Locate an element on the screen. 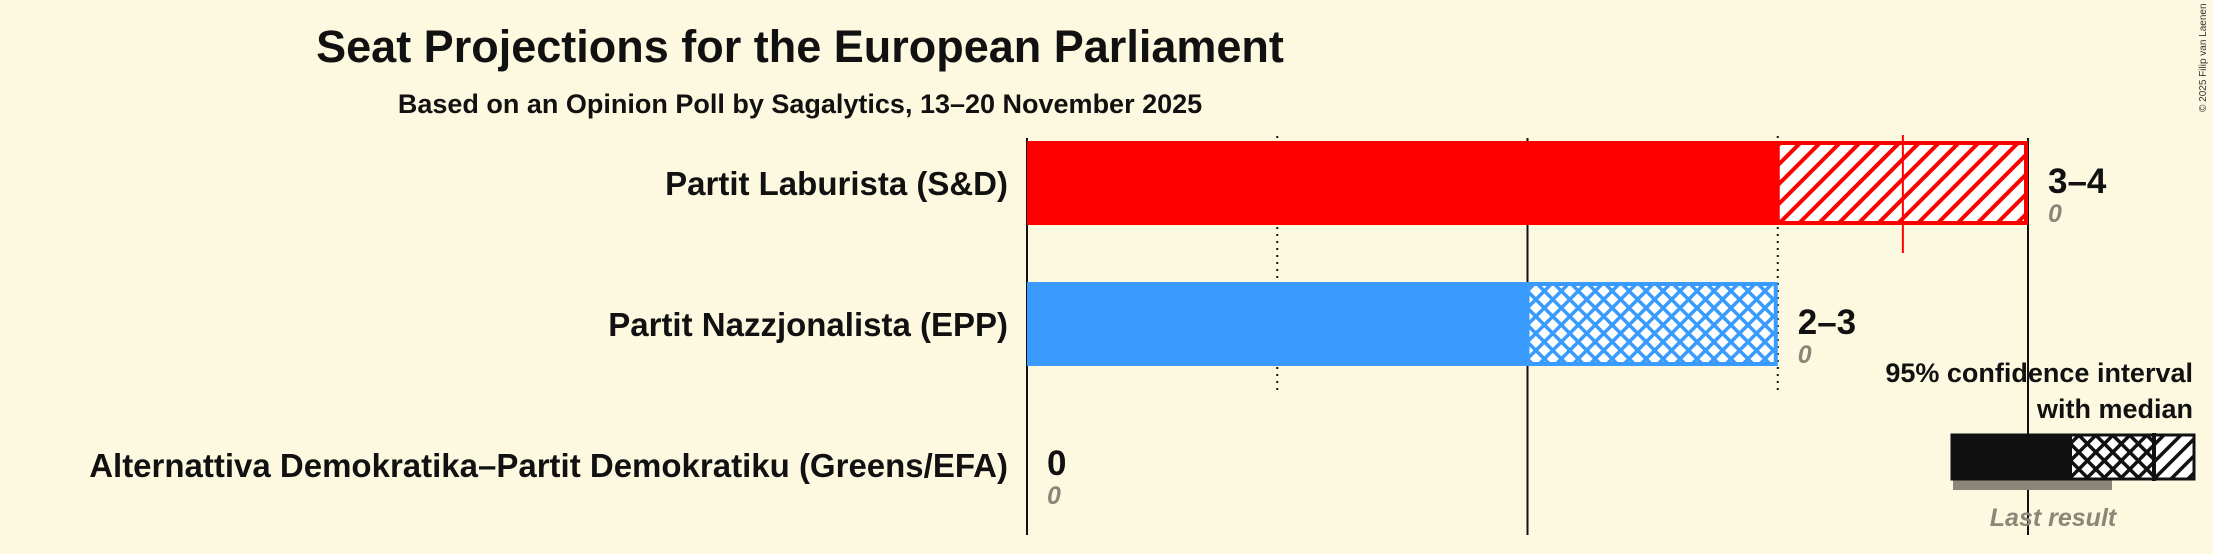 This screenshot has height=554, width=2213. range-label: 2–3 is located at coordinates (1827, 322).